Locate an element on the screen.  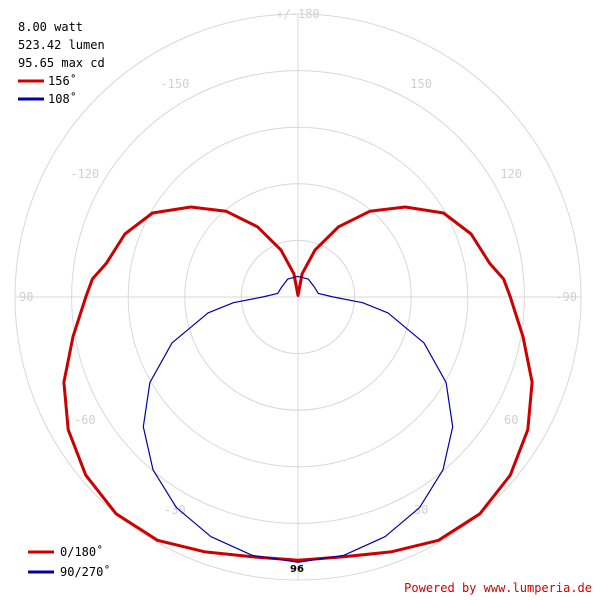
max-cd-label: 95.65 max cd is located at coordinates (61, 63).